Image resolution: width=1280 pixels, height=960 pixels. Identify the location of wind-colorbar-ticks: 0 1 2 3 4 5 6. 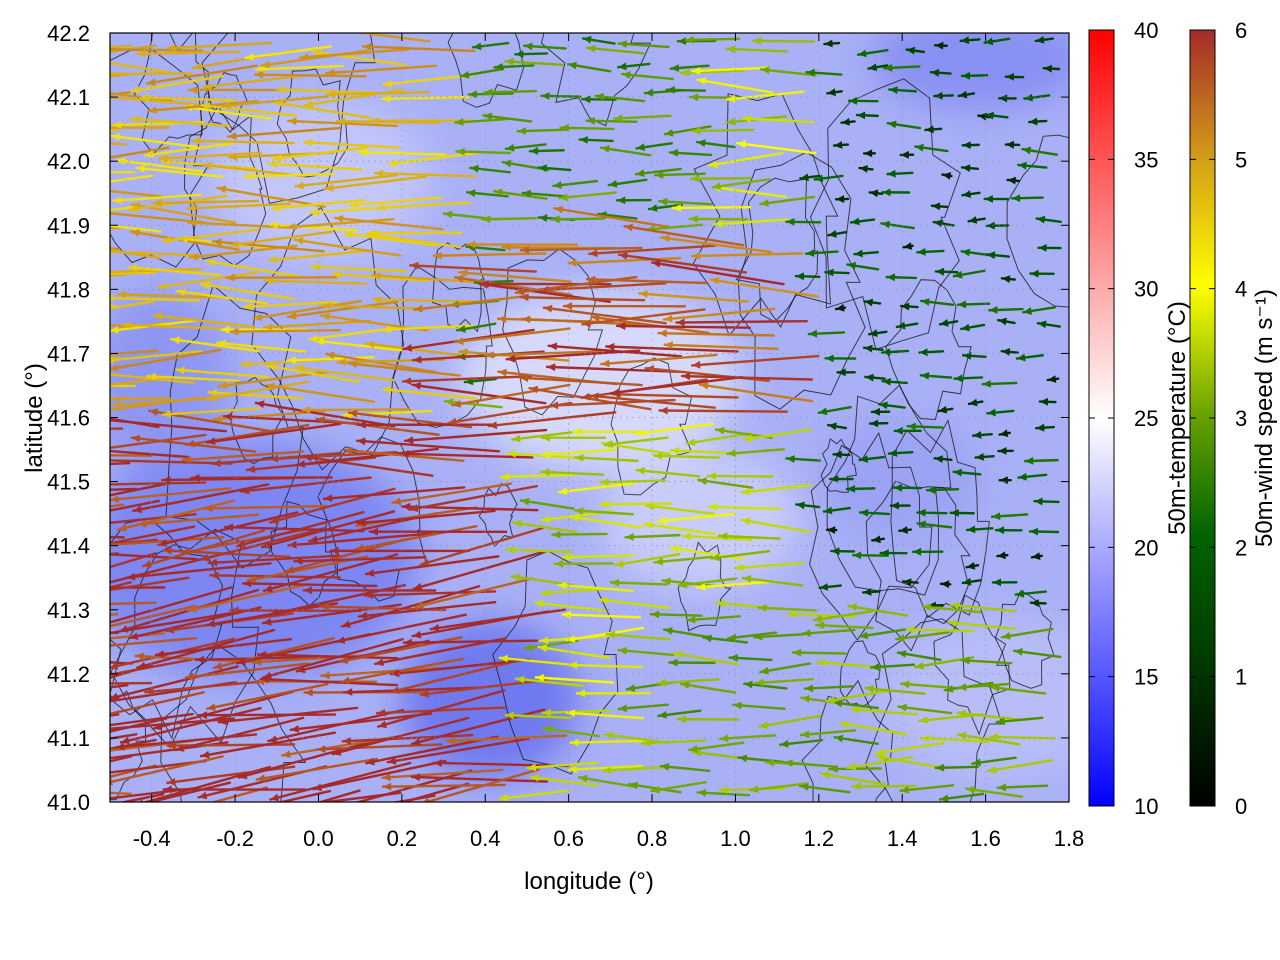
(1218, 418).